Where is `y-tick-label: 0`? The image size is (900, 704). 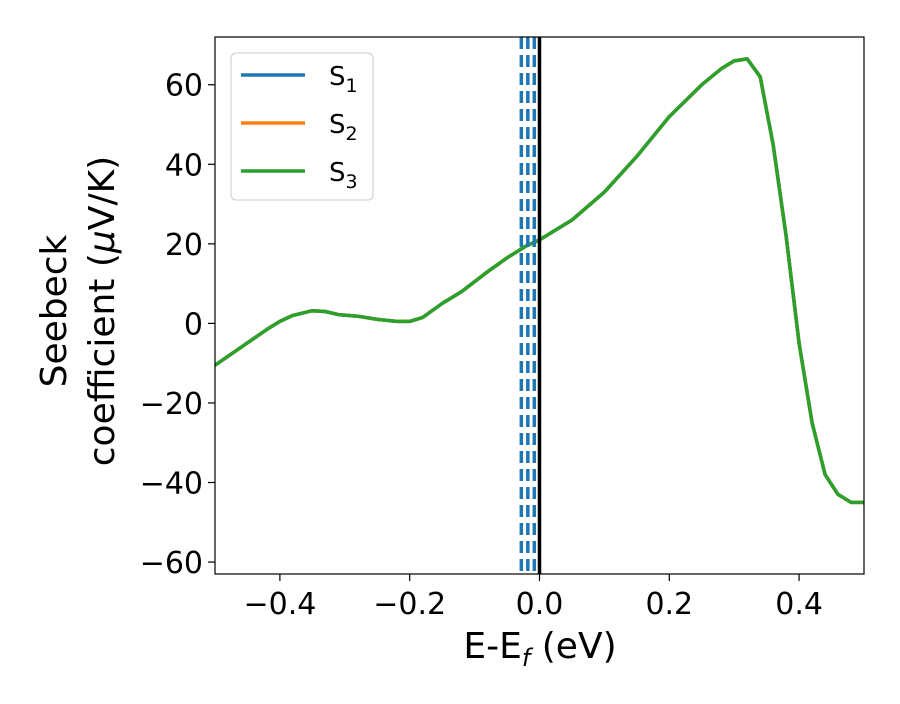 y-tick-label: 0 is located at coordinates (193, 324).